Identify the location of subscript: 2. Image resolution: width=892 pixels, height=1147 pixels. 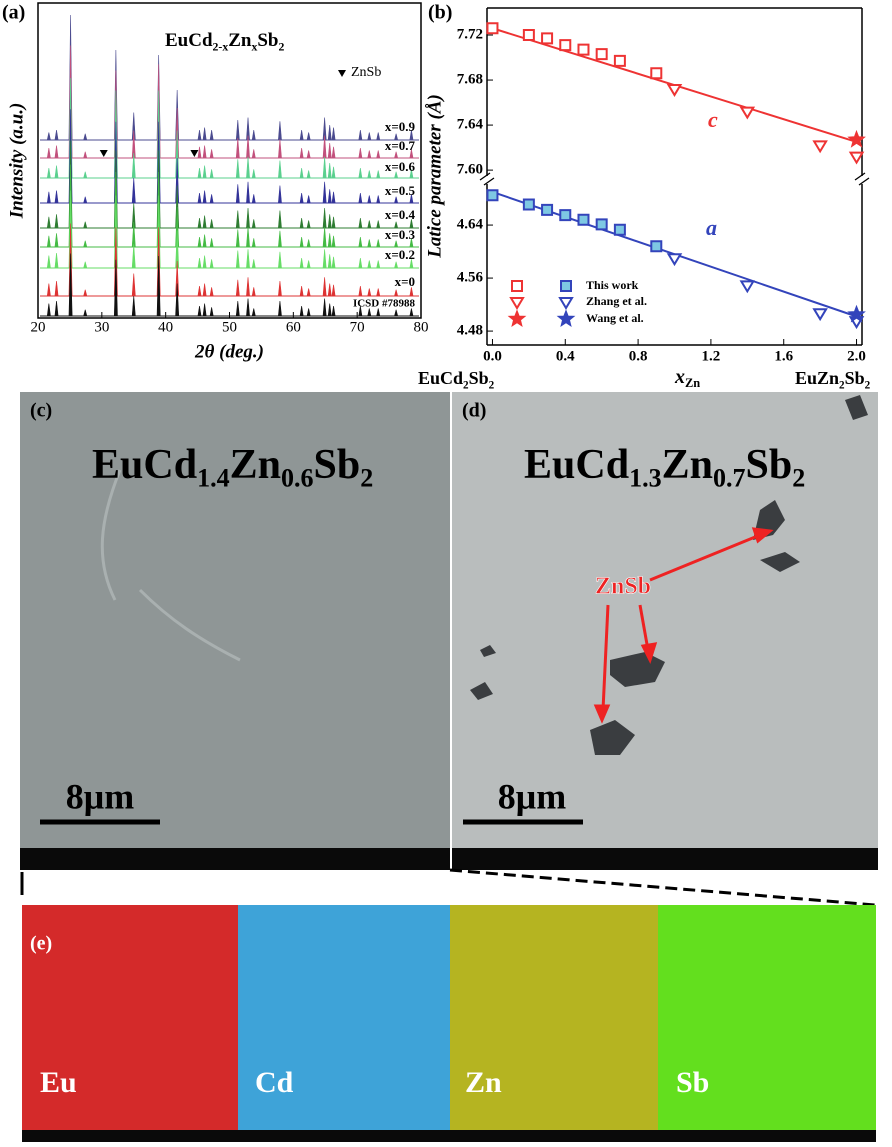
(466, 385).